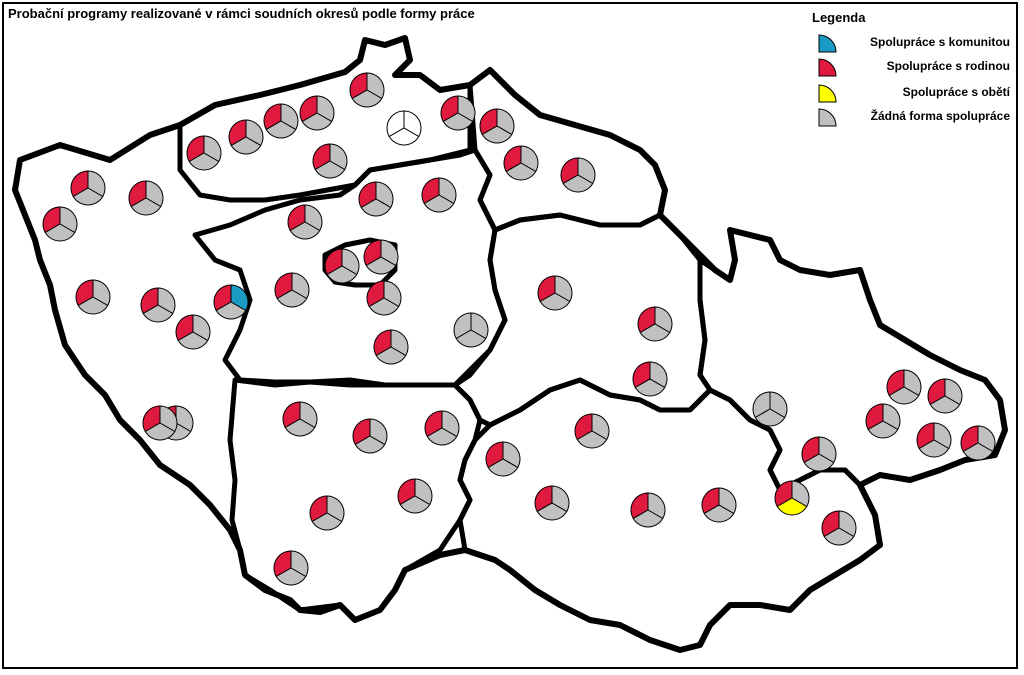  Describe the element at coordinates (827, 93) in the screenshot. I see `victim-swatch-icon` at that location.